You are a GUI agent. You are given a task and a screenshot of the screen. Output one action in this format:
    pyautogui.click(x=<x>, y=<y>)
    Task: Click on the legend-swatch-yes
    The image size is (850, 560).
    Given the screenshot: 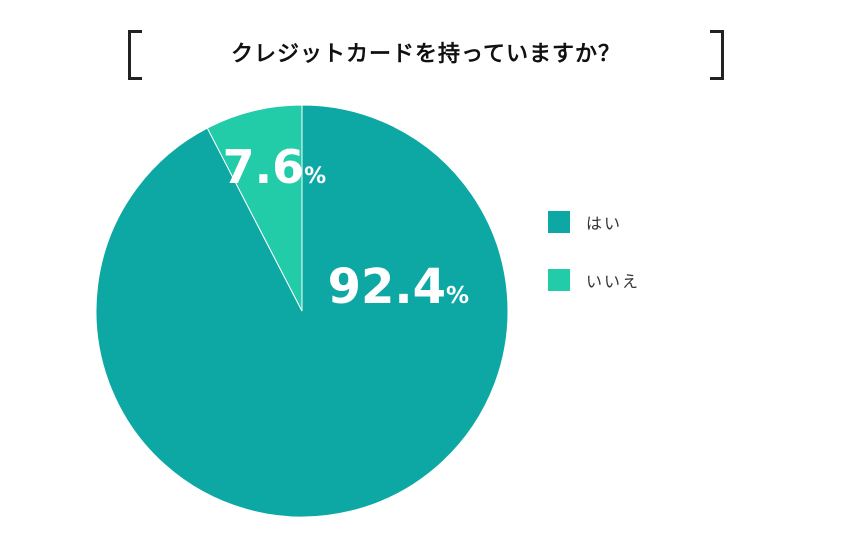 What is the action you would take?
    pyautogui.click(x=559, y=222)
    